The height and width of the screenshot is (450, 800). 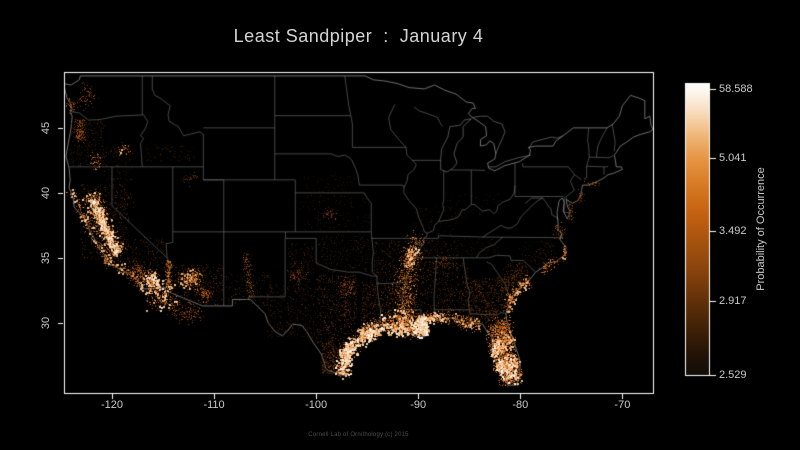 What do you see at coordinates (316, 405) in the screenshot?
I see `x-axis-tick-label: -100` at bounding box center [316, 405].